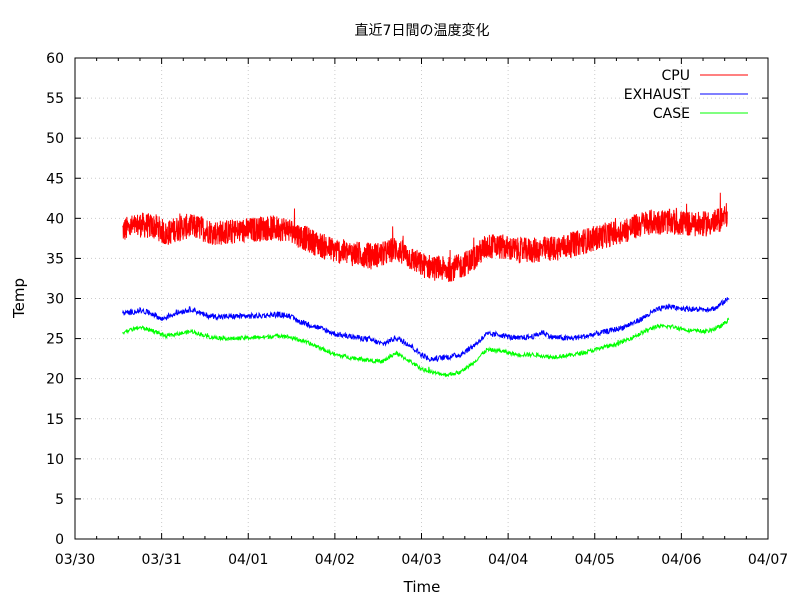 This screenshot has height=600, width=800. What do you see at coordinates (422, 587) in the screenshot?
I see `x-axis-title: Time` at bounding box center [422, 587].